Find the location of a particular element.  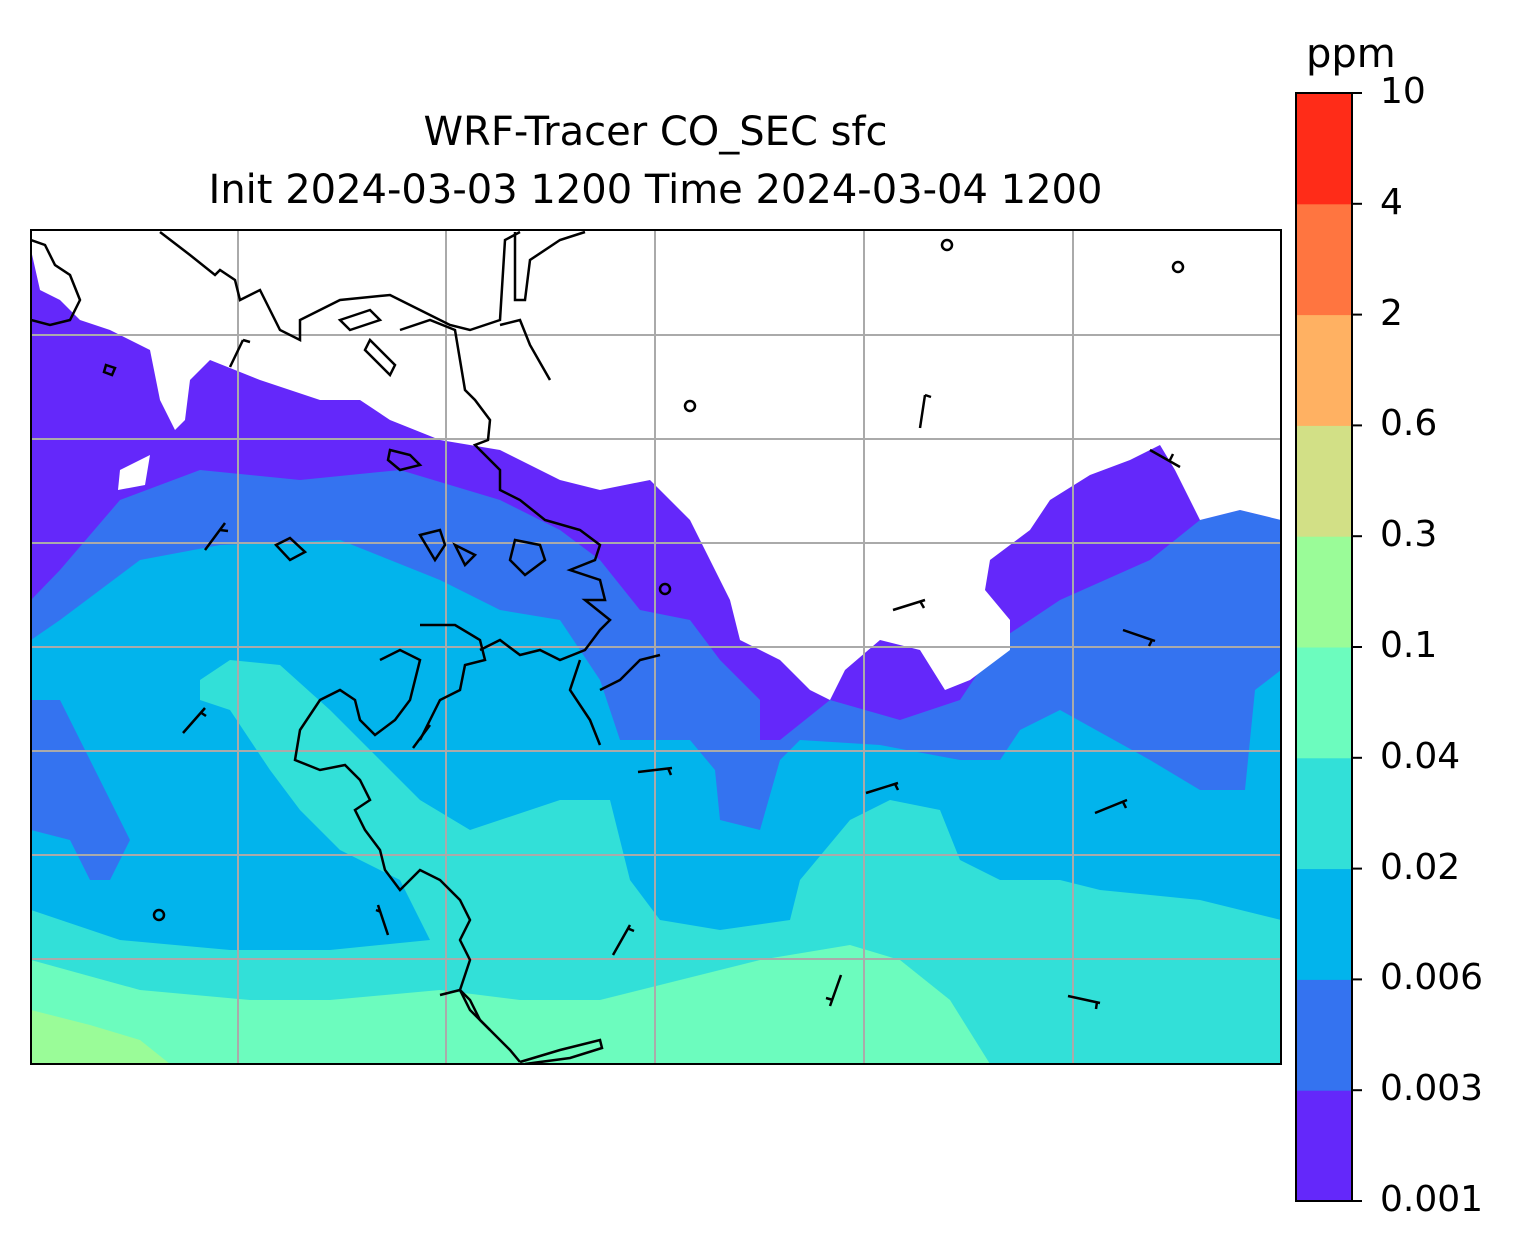

map-title: WRF-Tracer CO_SEC sfc is located at coordinates (655, 132).